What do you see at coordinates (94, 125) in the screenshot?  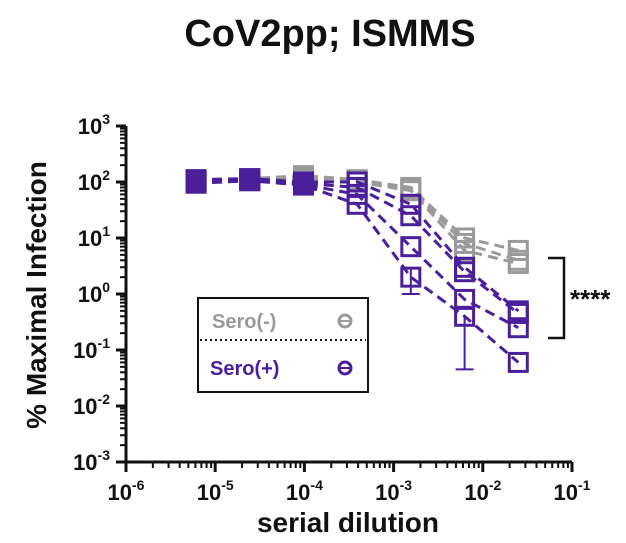 I see `y-tick-label: 10³` at bounding box center [94, 125].